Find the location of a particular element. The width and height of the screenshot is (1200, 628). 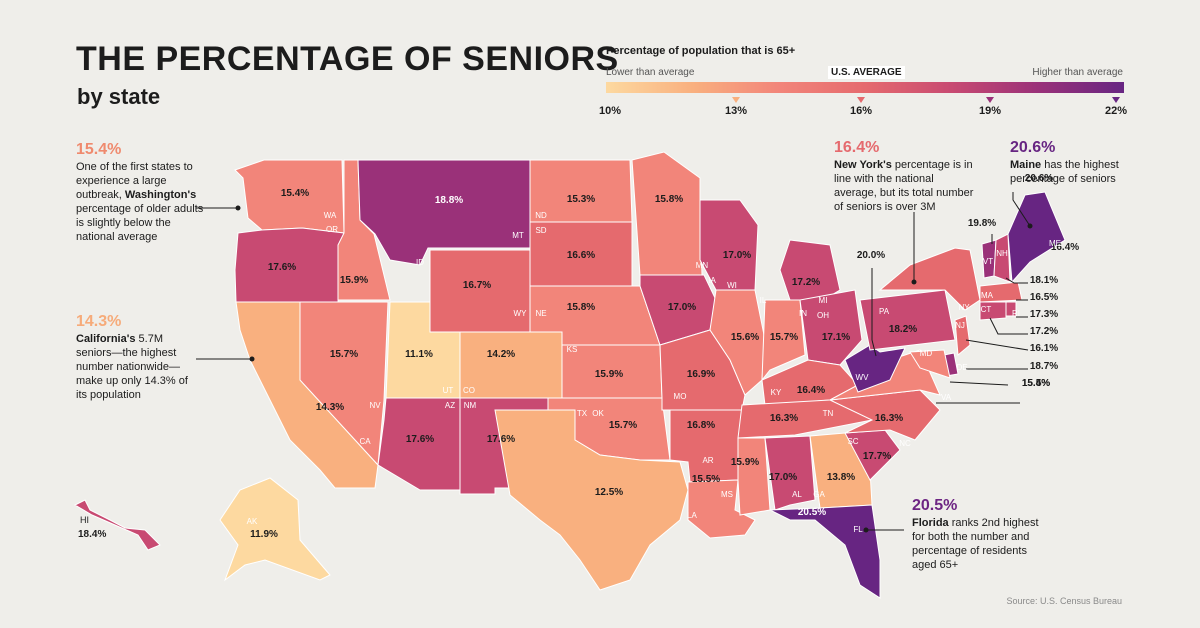

state-abbr-vt: VT is located at coordinates (988, 261).